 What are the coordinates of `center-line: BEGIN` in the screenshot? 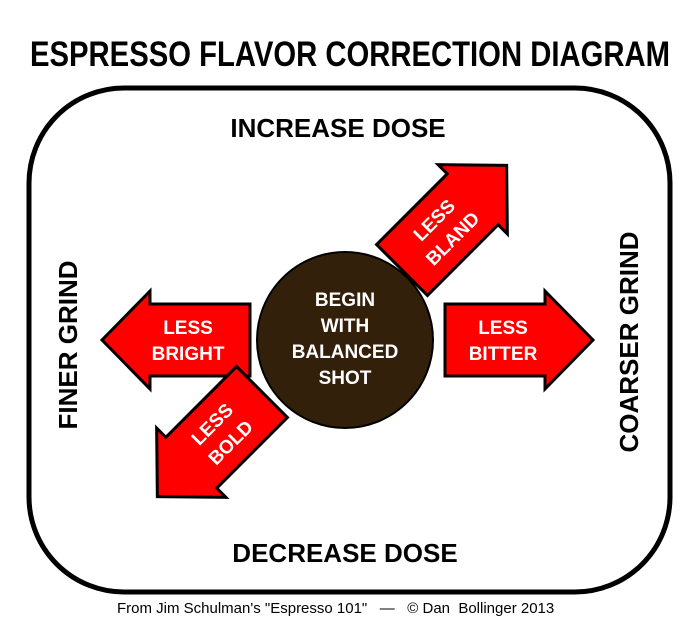 It's located at (345, 300).